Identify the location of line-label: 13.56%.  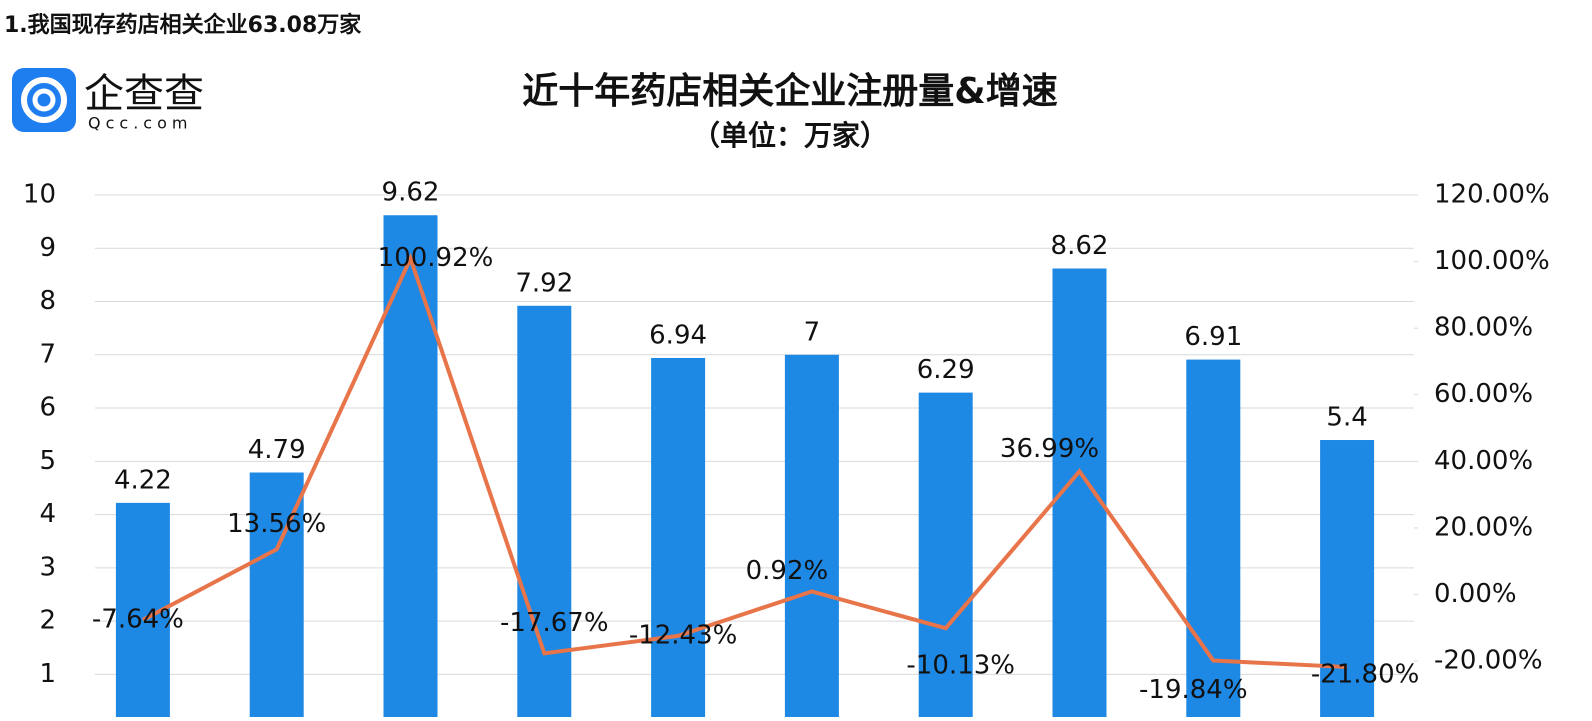
(276, 524).